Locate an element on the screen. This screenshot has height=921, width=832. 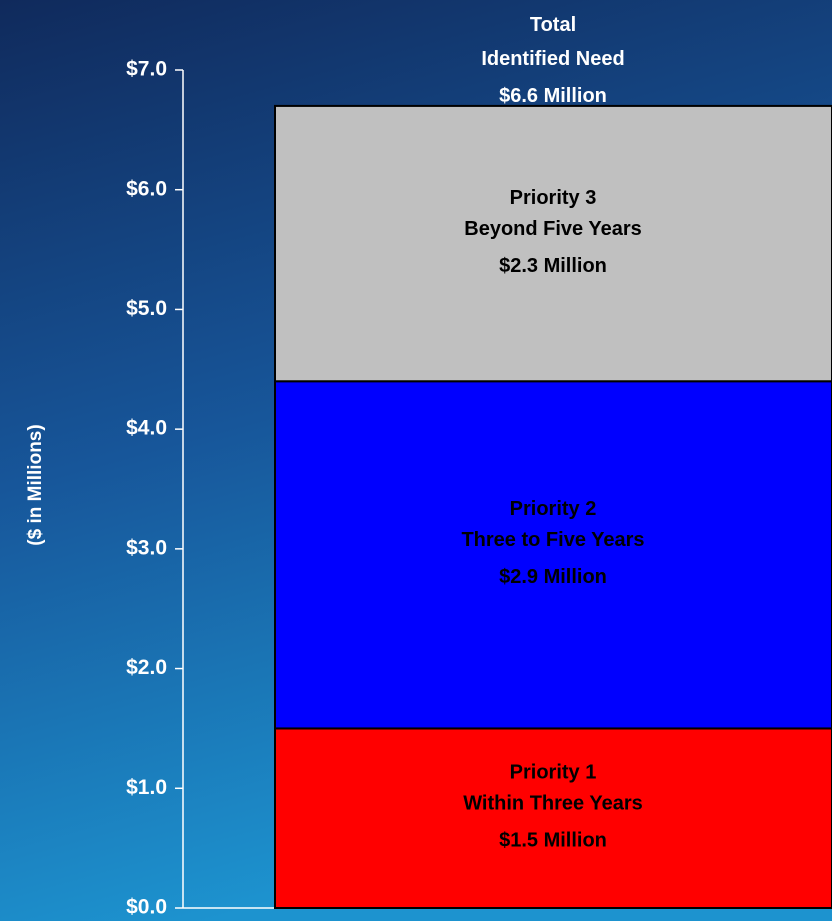
y-tick-label: $5.0 is located at coordinates (146, 308).